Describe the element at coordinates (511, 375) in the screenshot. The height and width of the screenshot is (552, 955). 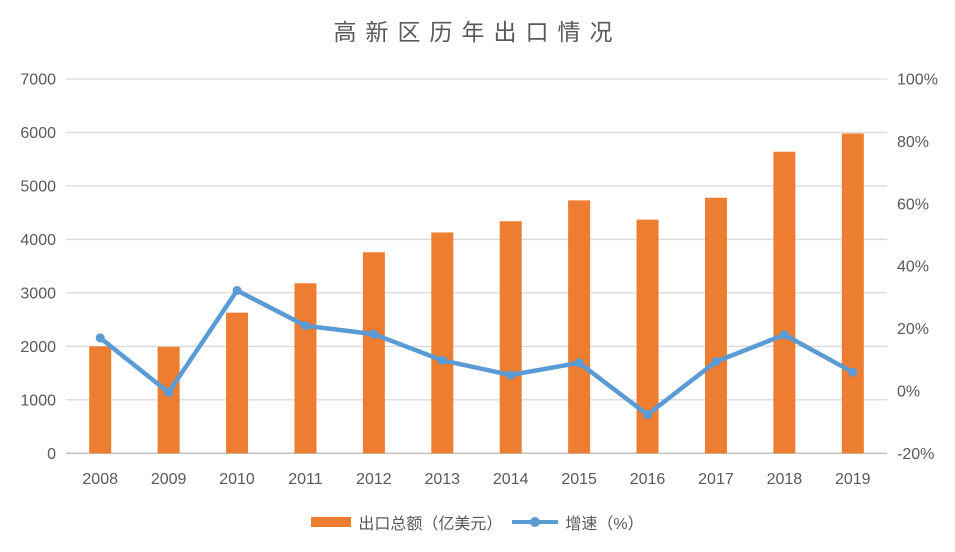
I see `growth-marker-2014` at that location.